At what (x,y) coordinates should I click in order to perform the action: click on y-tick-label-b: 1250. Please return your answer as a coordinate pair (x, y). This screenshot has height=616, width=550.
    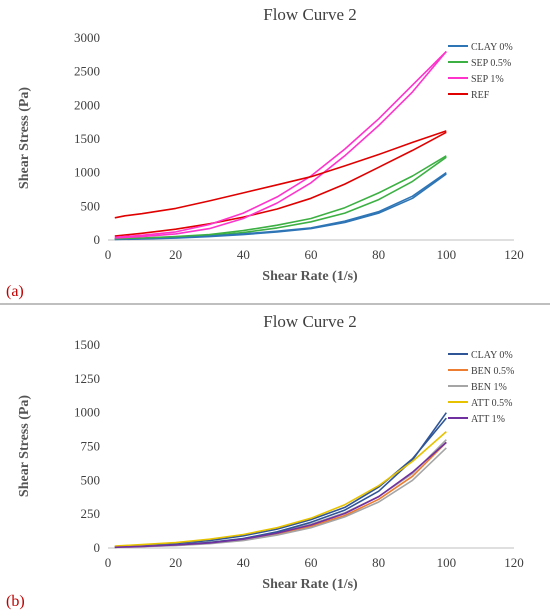
    Looking at the image, I should click on (87, 378).